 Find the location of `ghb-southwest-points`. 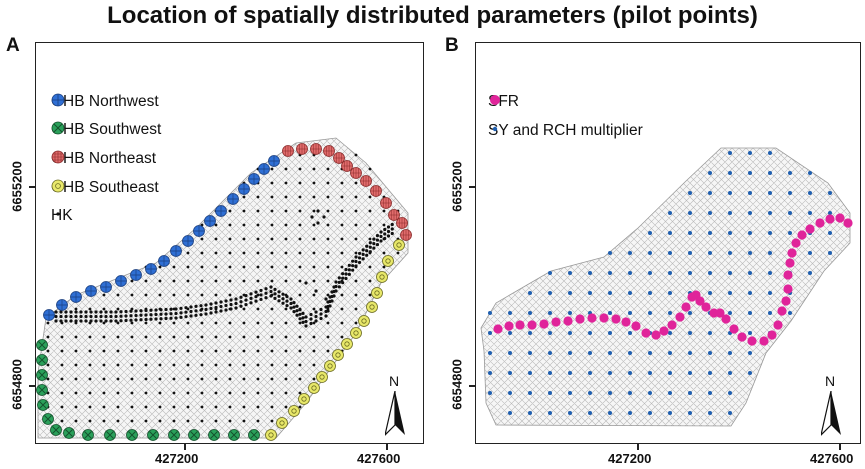

ghb-southwest-points is located at coordinates (148, 390).